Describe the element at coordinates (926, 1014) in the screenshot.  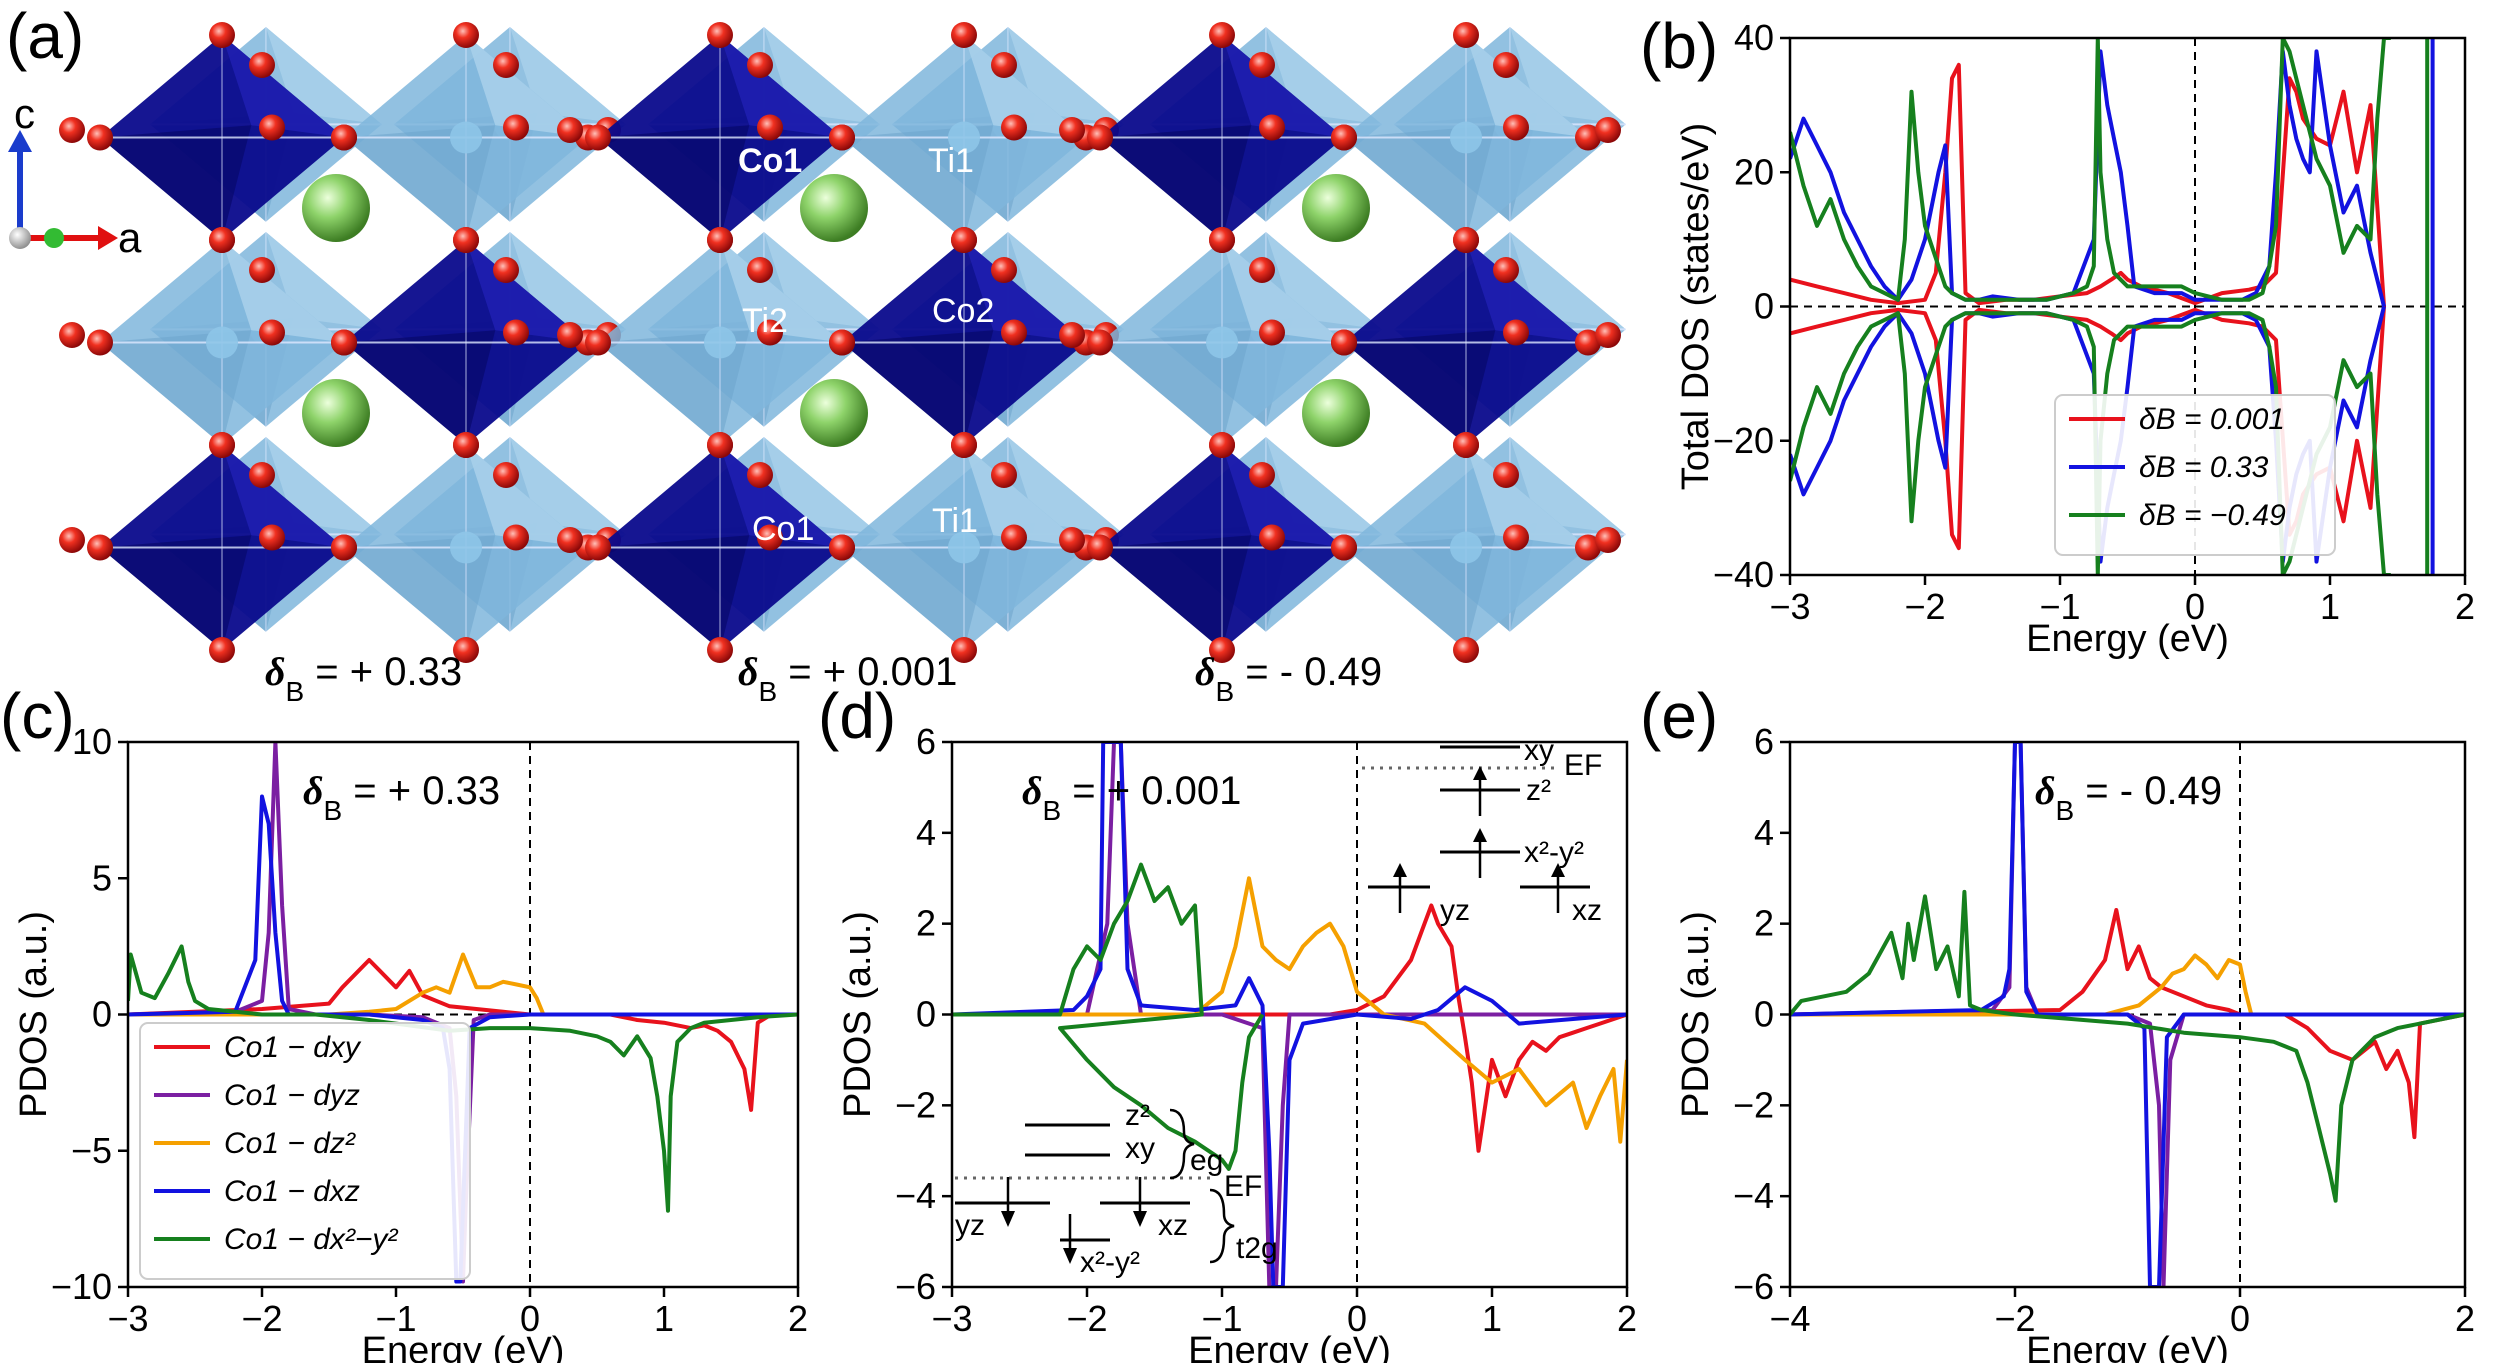
I see `y-tick-label: 0` at that location.